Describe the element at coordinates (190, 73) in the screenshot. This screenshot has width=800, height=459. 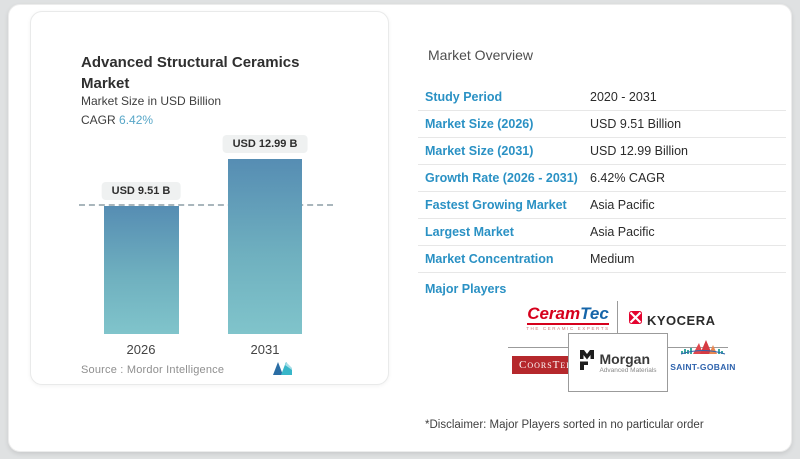
I see `chart-title: Advanced Structural Ceramics Market` at that location.